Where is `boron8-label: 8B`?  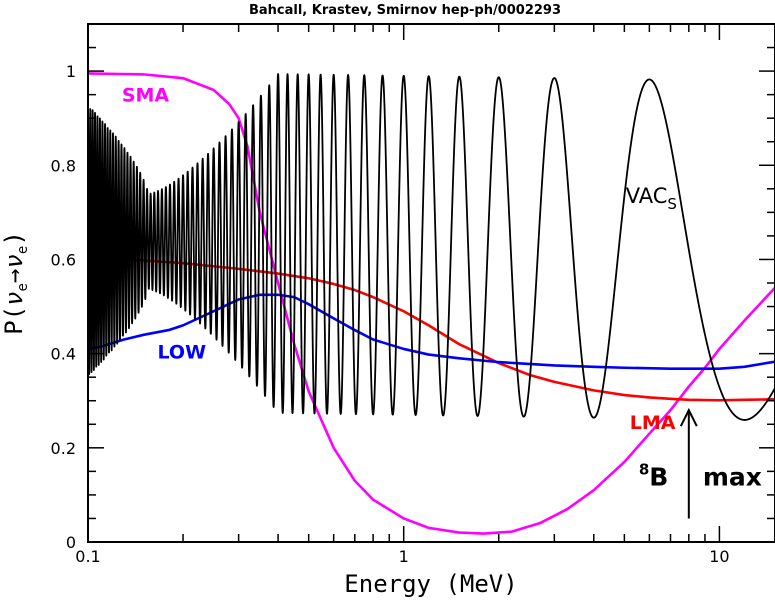 boron8-label: 8B is located at coordinates (654, 475).